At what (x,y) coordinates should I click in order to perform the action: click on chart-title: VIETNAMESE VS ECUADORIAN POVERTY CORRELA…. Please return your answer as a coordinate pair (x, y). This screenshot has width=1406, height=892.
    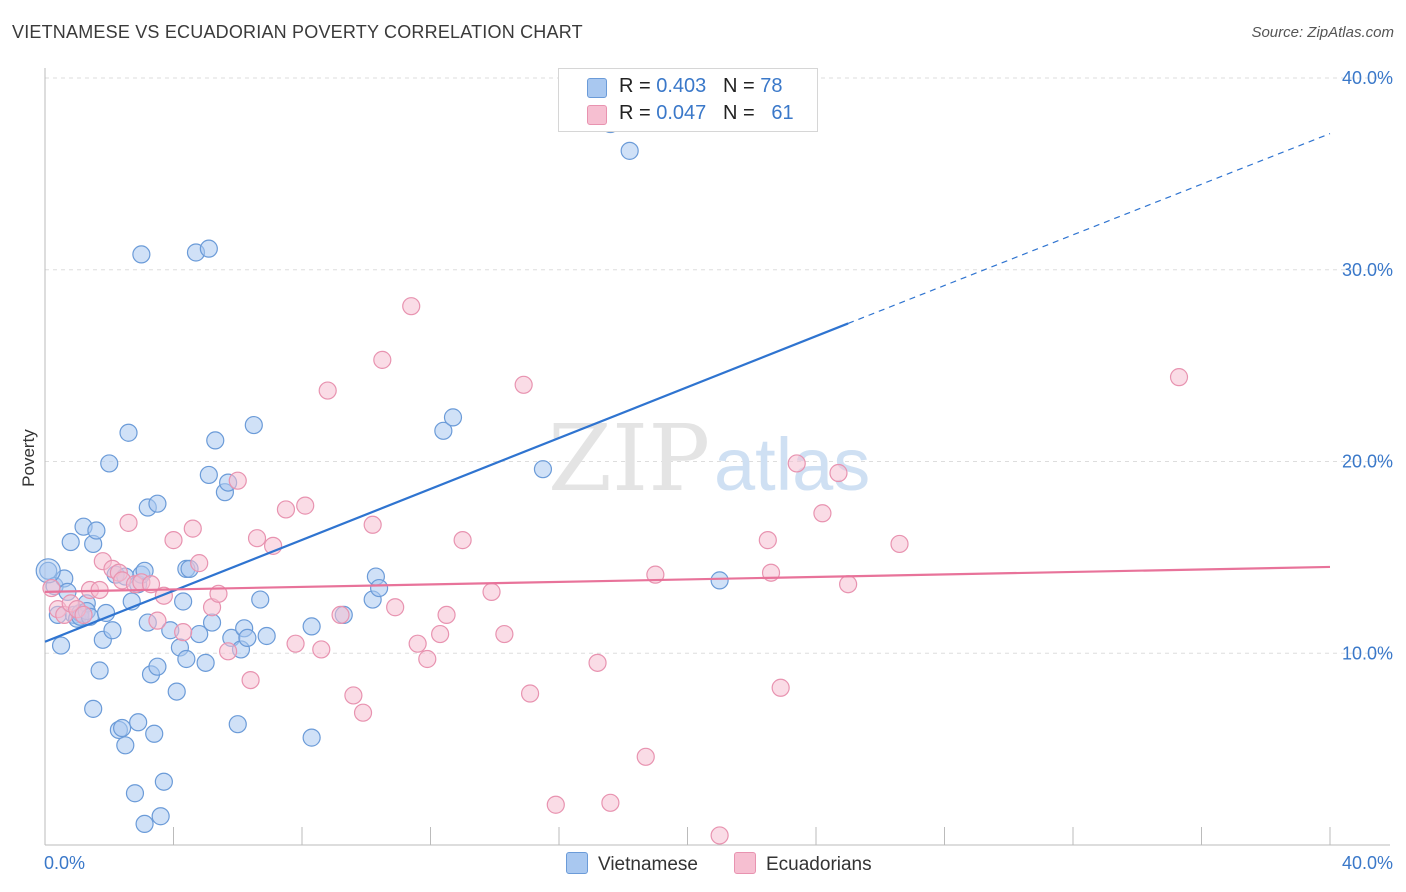
    Looking at the image, I should click on (297, 32).